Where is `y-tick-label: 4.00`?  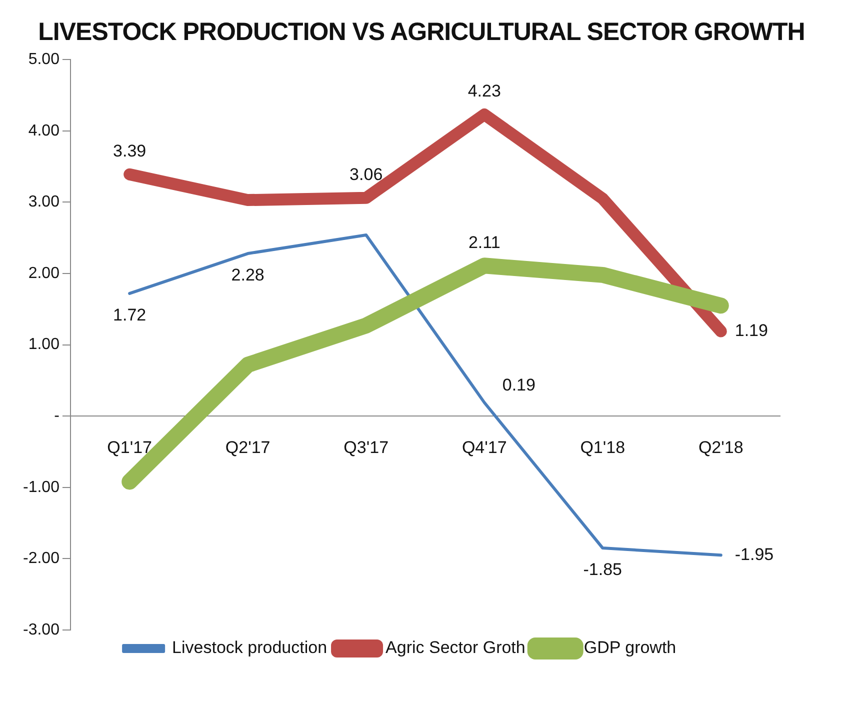 y-tick-label: 4.00 is located at coordinates (44, 131).